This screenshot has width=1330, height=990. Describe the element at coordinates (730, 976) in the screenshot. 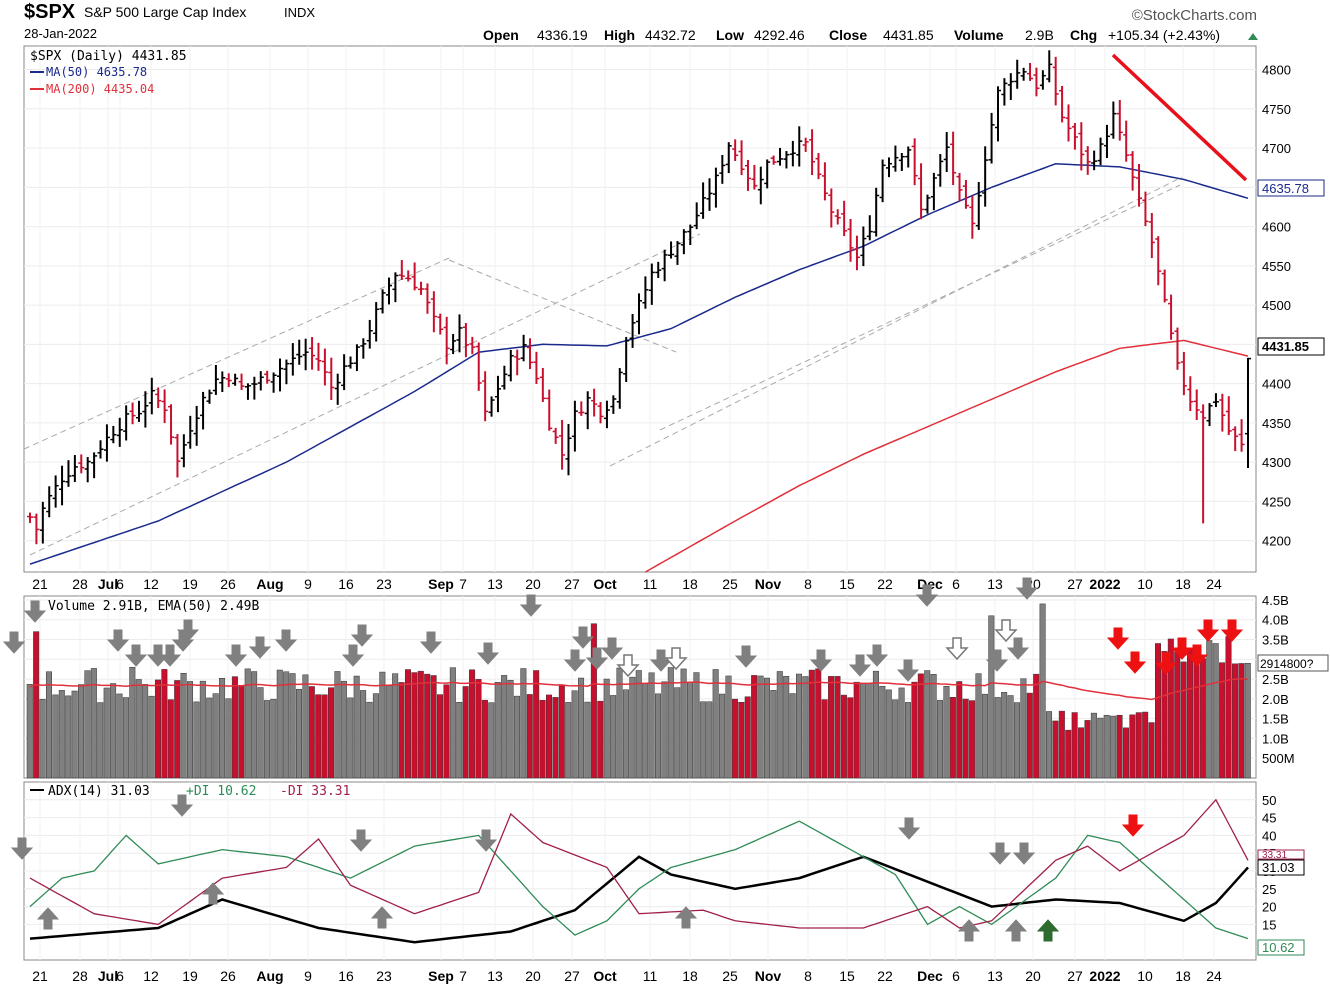

I see `x-tick-label: 25` at that location.